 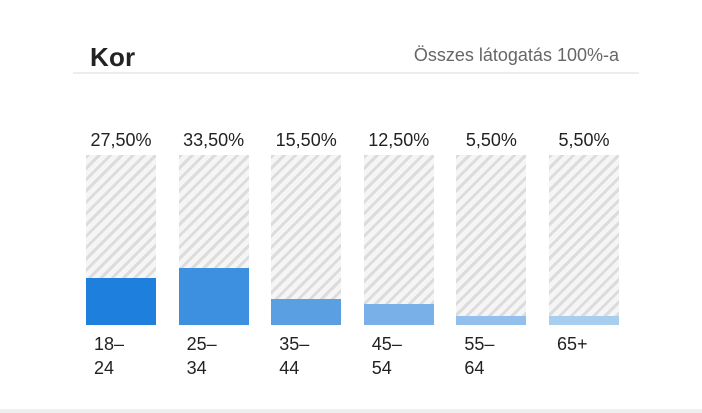 What do you see at coordinates (351, 411) in the screenshot?
I see `bottom-divider` at bounding box center [351, 411].